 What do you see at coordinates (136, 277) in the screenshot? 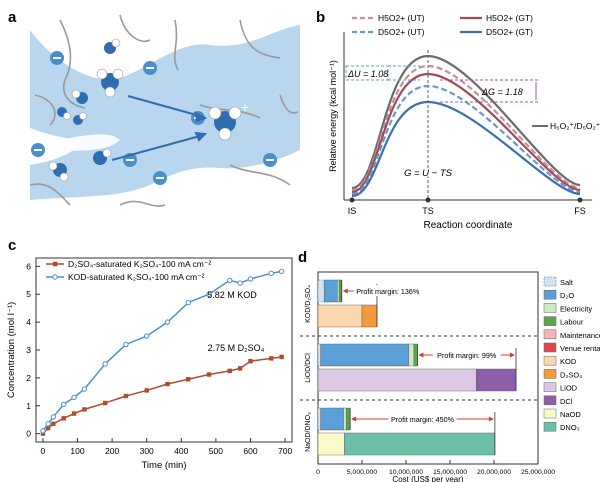
I see `legend-label: KOD-saturated K₂SO₄-100 mA cm⁻²` at bounding box center [136, 277].